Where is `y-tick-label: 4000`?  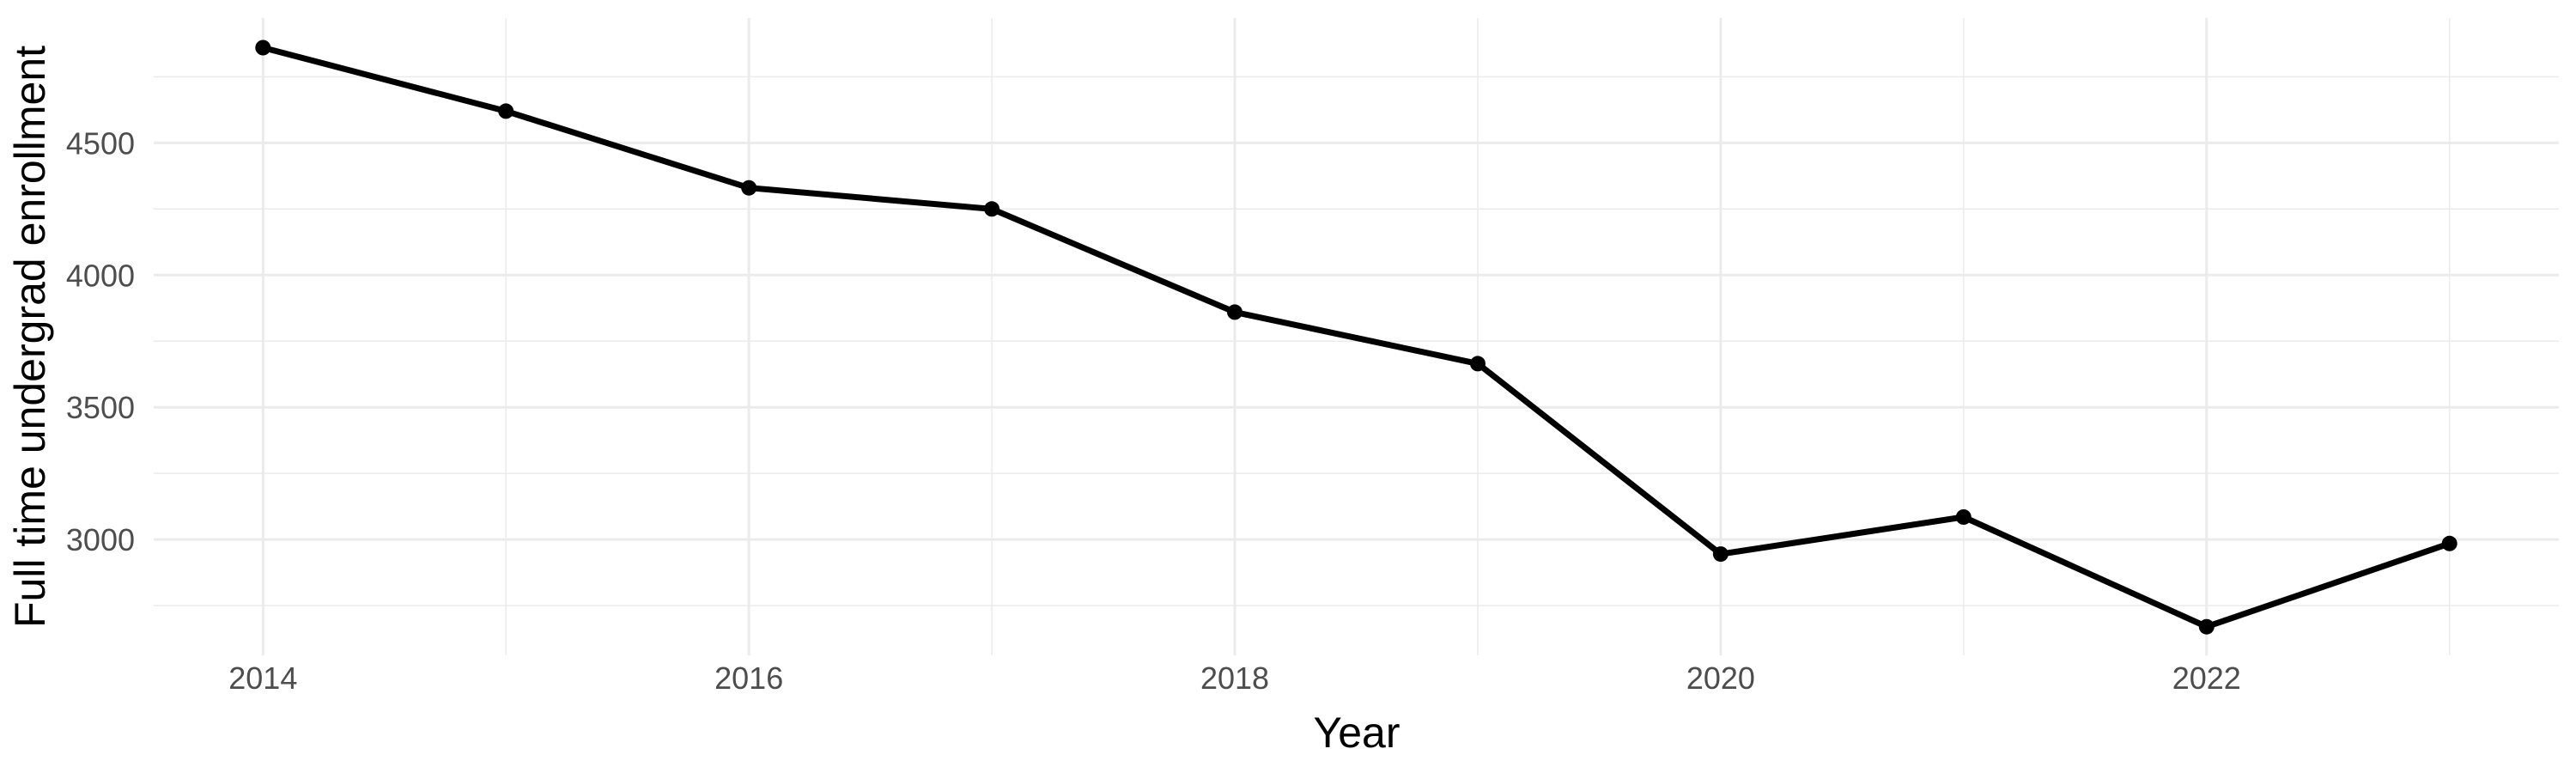
y-tick-label: 4000 is located at coordinates (101, 275).